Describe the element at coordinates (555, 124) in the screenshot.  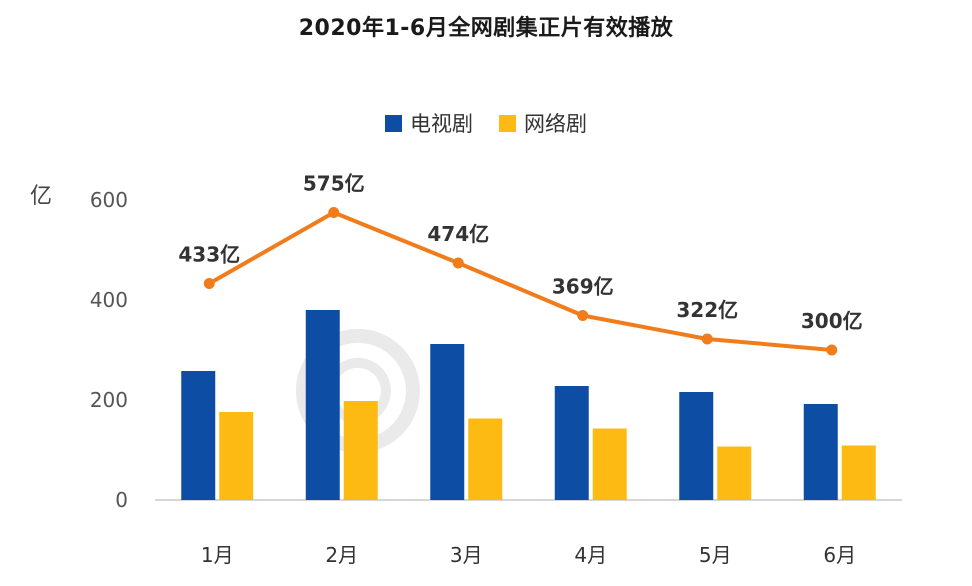
I see `legend-label-web: 网络剧` at that location.